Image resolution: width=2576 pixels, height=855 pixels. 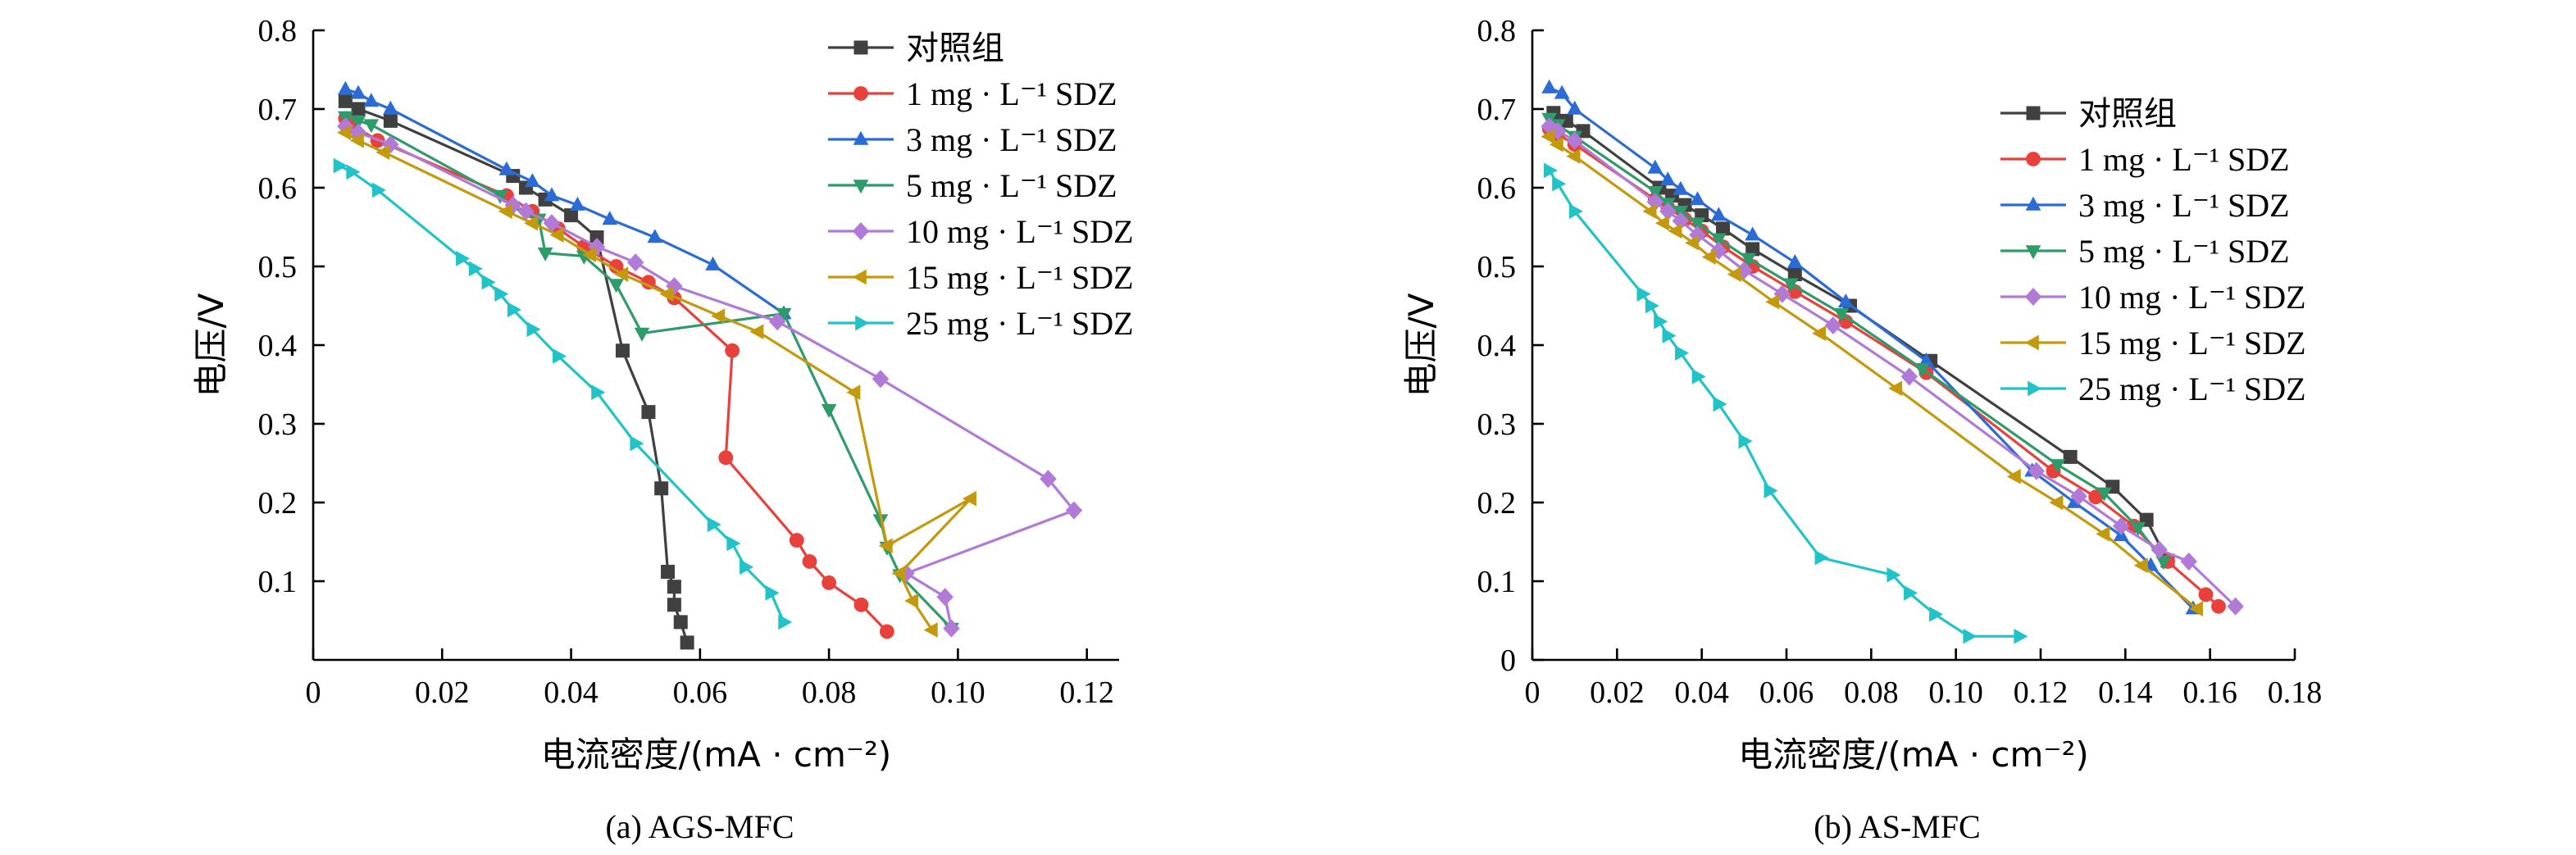 I want to click on legend-label: 25 mg · L⁻¹ SDZ, so click(x=2192, y=389).